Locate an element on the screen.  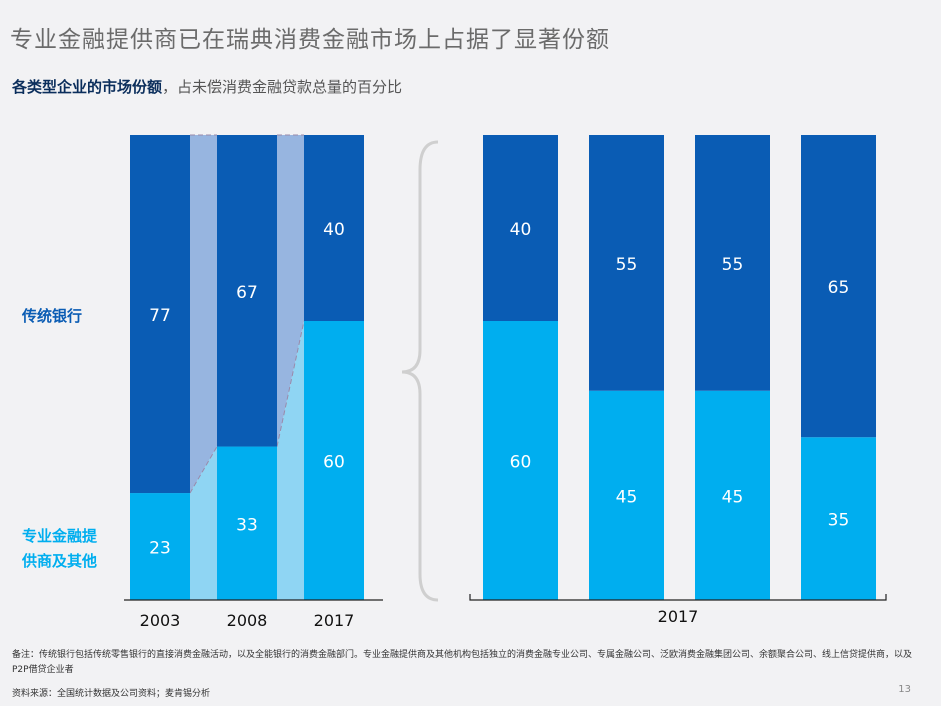
value-label-specialist-1-1: 45 is located at coordinates (627, 497).